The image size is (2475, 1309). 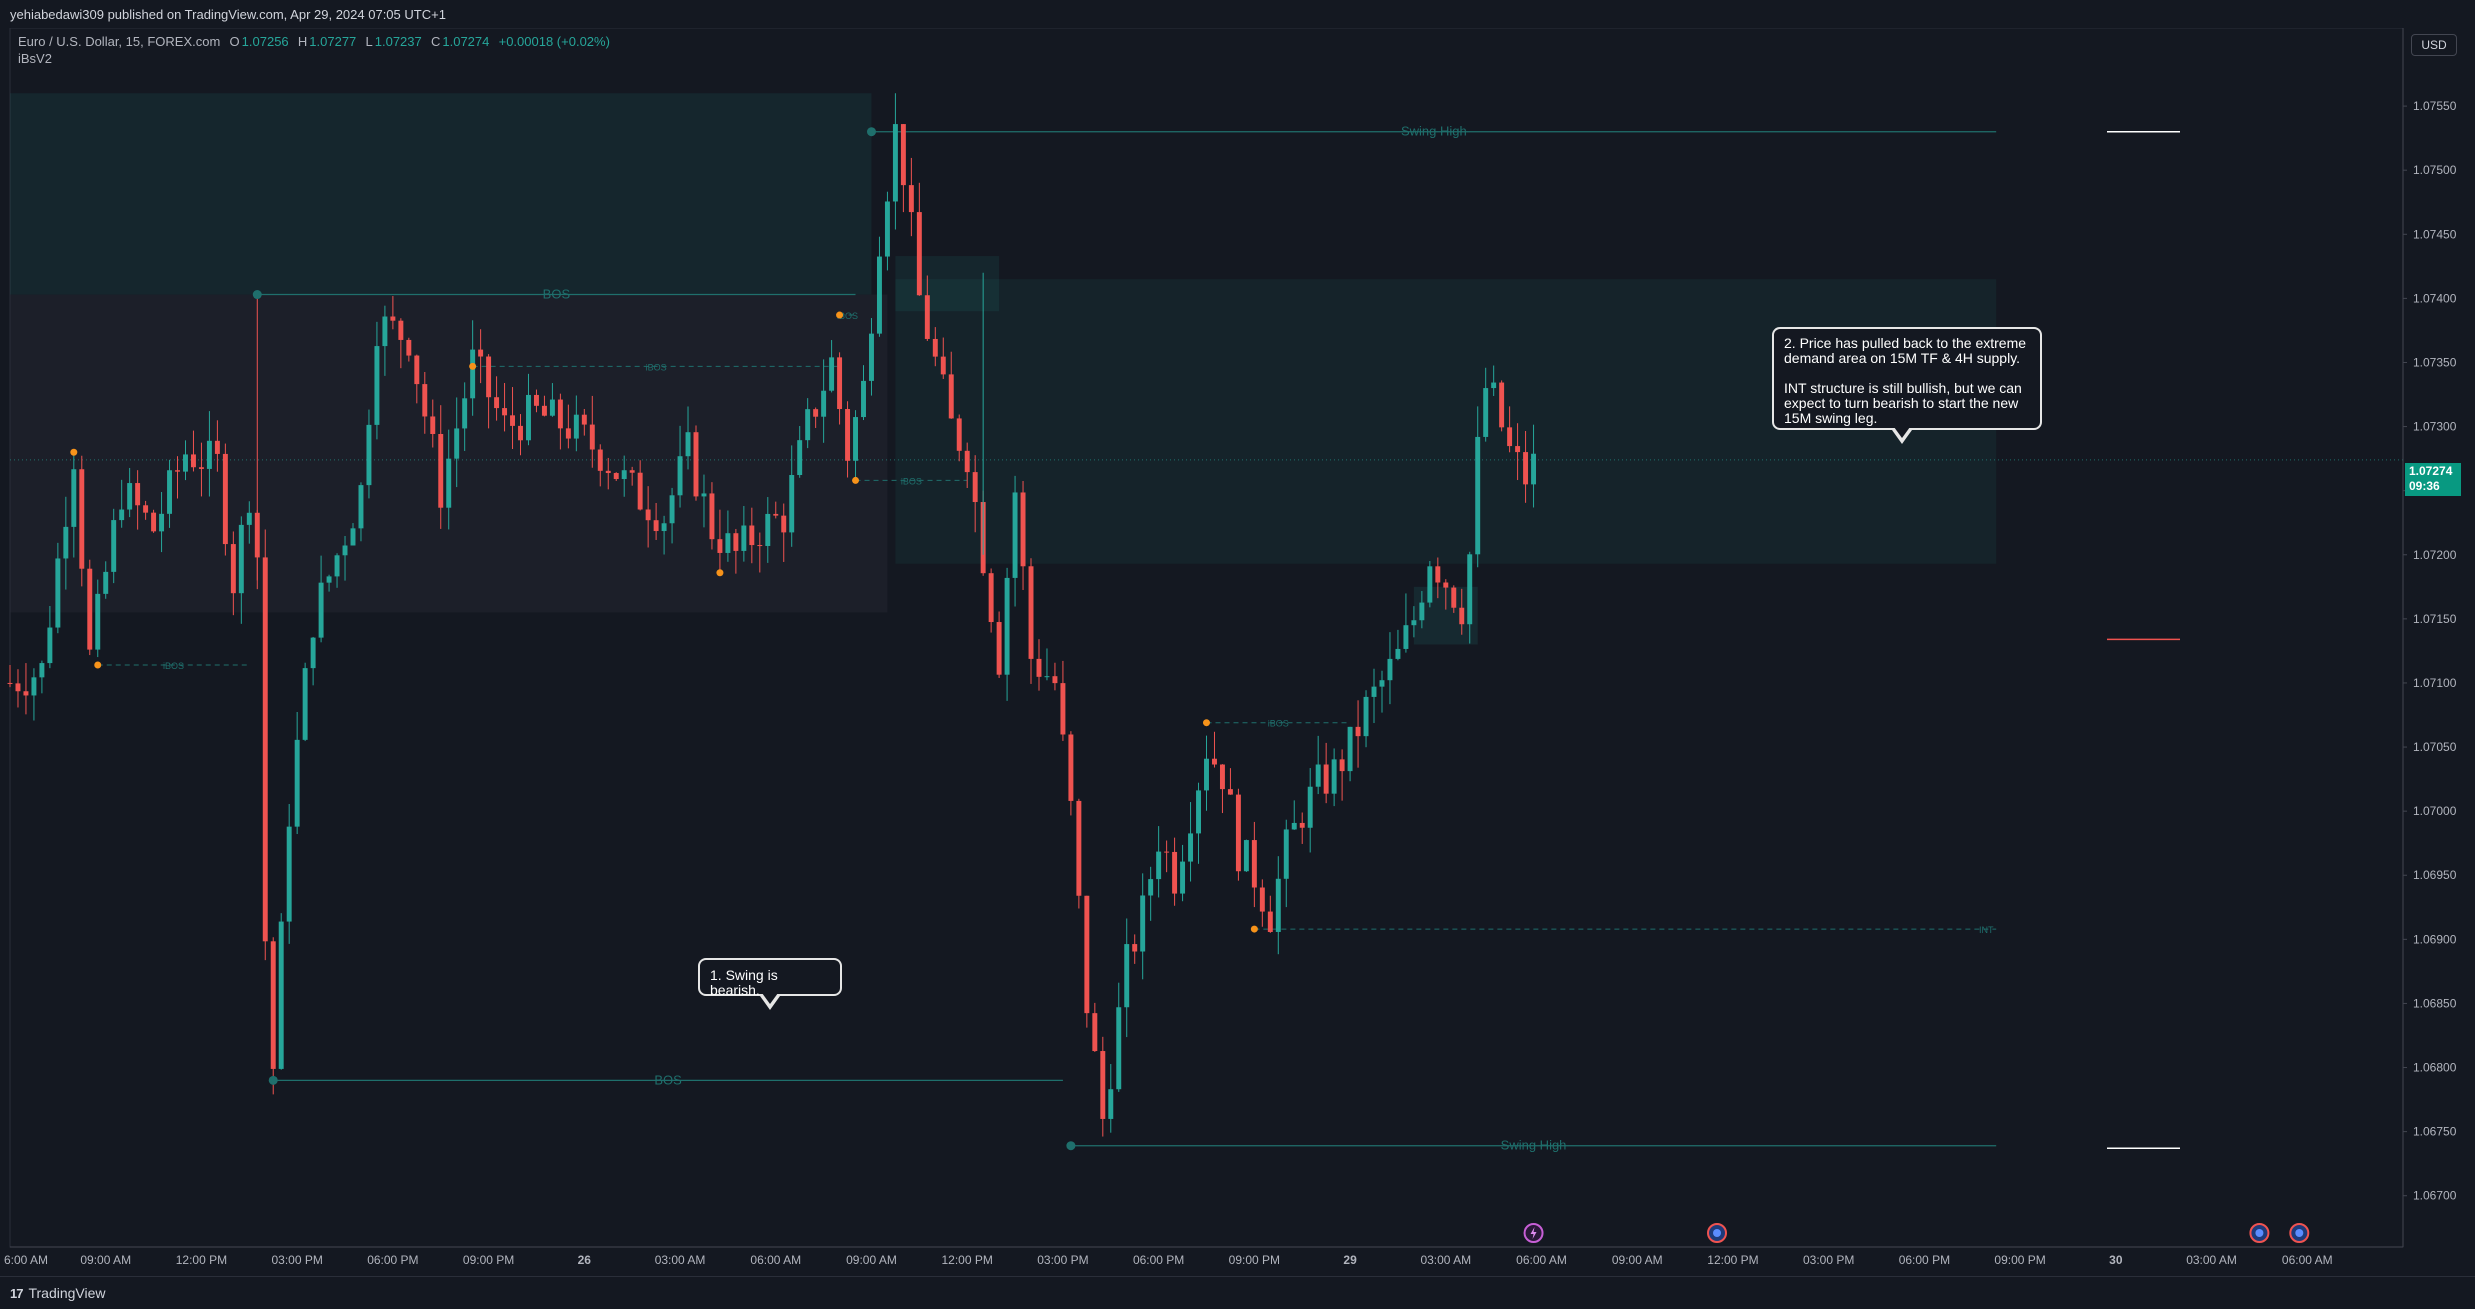 I want to click on close-value: 1.07274, so click(x=466, y=41).